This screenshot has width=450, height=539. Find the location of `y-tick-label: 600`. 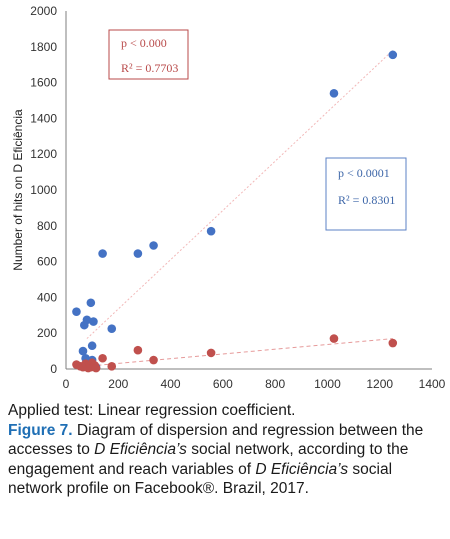

y-tick-label: 600 is located at coordinates (47, 262).